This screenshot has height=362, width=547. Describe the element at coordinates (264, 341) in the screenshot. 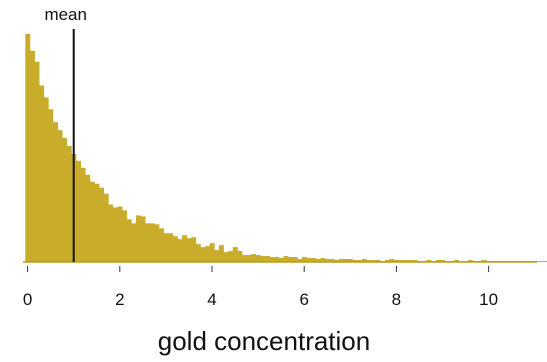

I see `x-axis-title: gold concentration` at that location.